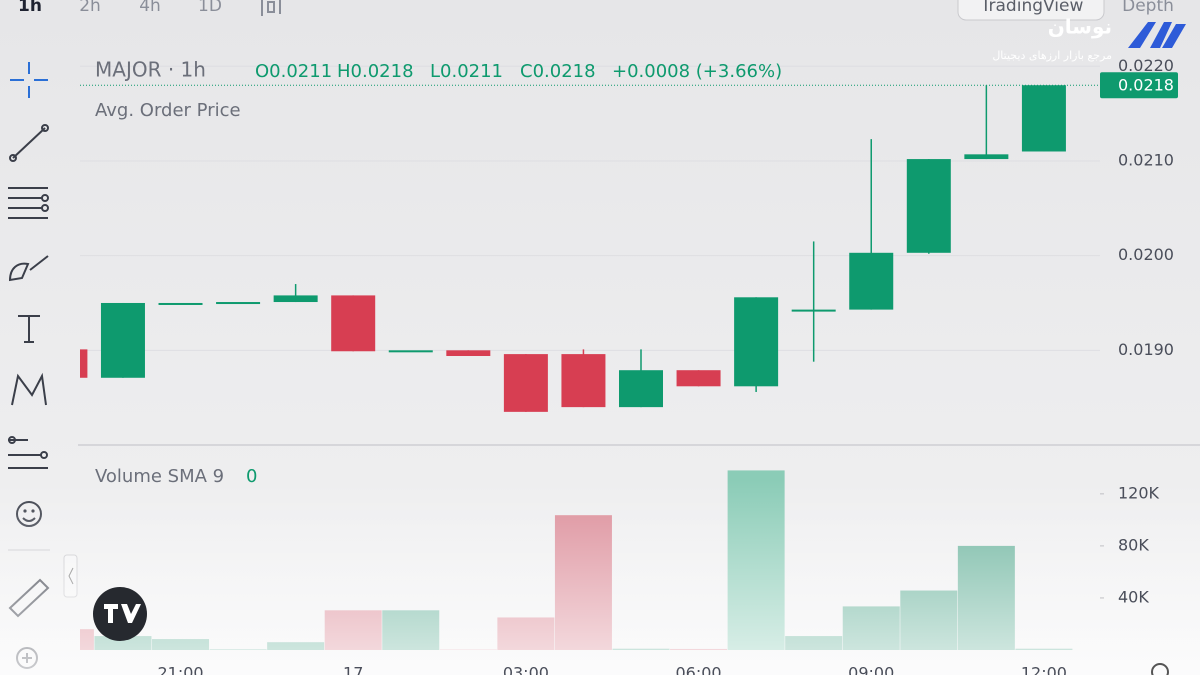 The height and width of the screenshot is (675, 1200). I want to click on candle-type-icon, so click(271, 8).